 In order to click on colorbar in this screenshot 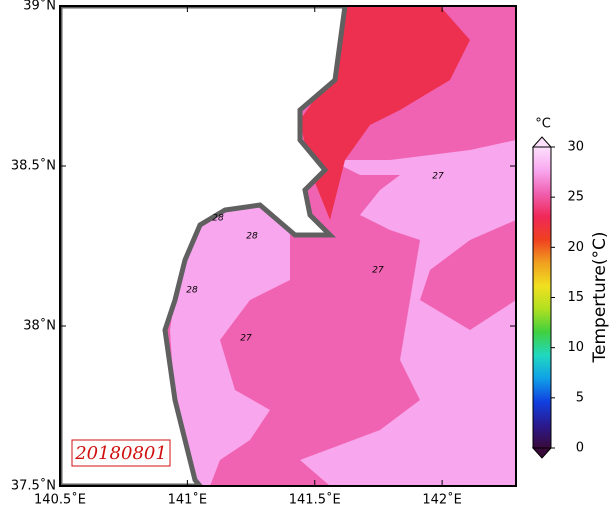, I will do `click(542, 297)`.